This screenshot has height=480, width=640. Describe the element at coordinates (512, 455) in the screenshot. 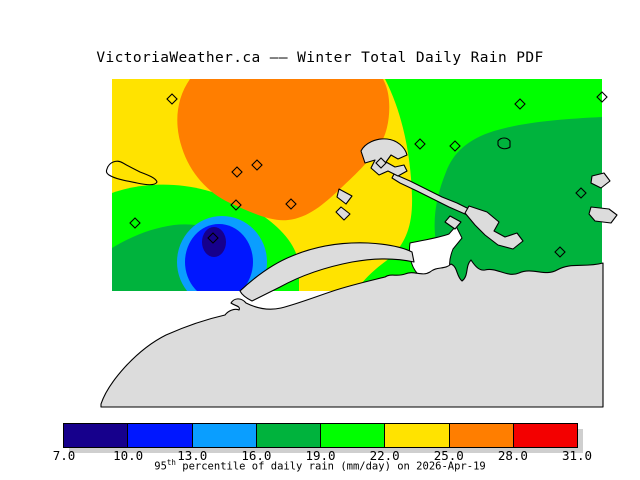

I see `colorbar-tick-label: 28.0` at that location.